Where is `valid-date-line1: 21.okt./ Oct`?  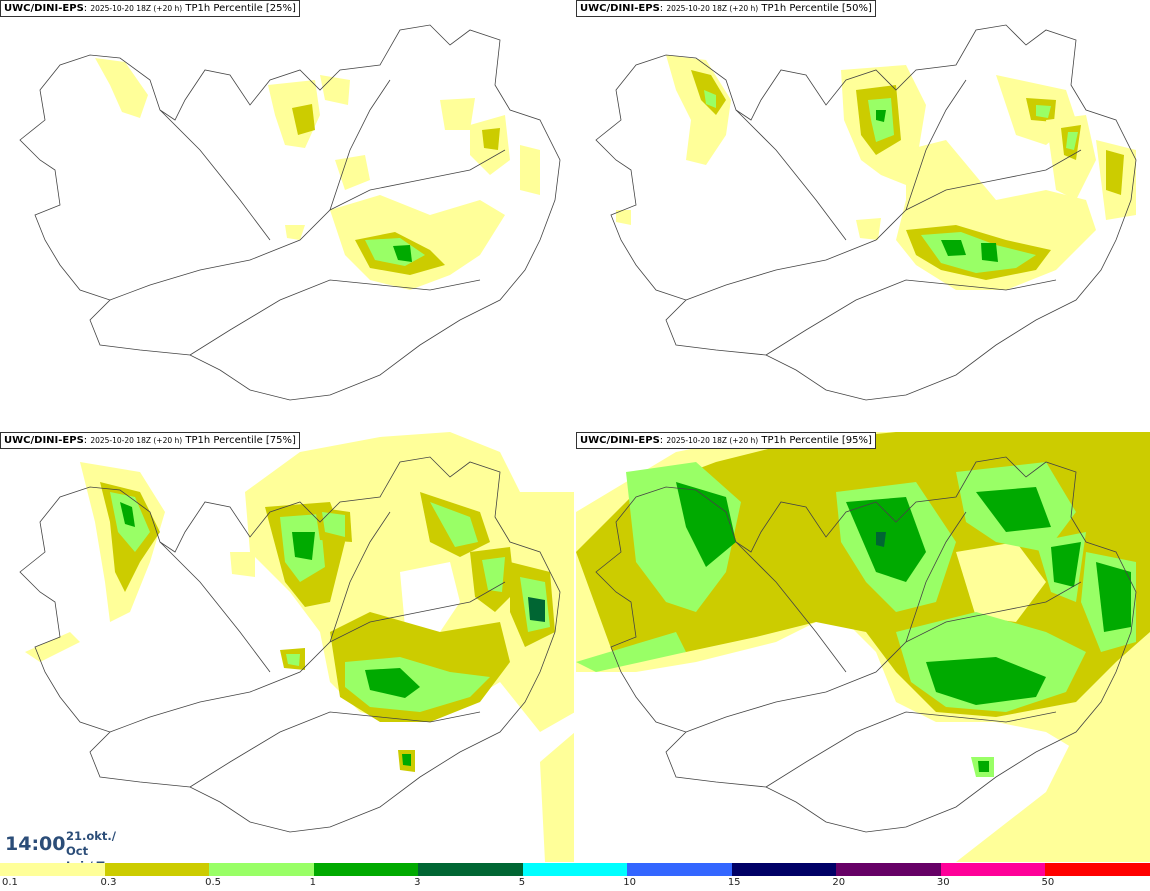
valid-date-line1: 21.okt./ Oct is located at coordinates (91, 843).